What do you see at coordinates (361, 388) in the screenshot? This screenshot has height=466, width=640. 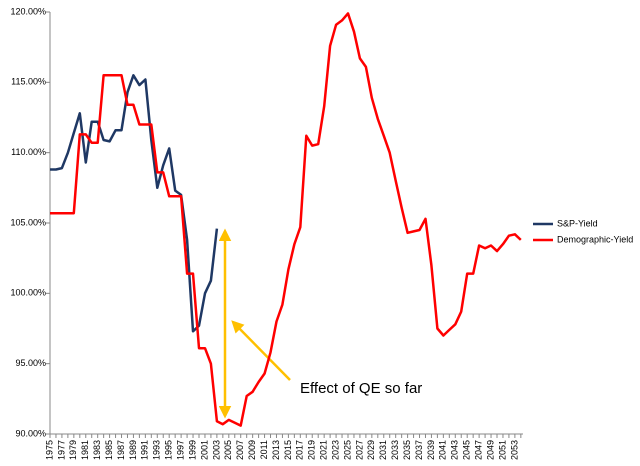 I see `annotation: Effect of QE so far` at bounding box center [361, 388].